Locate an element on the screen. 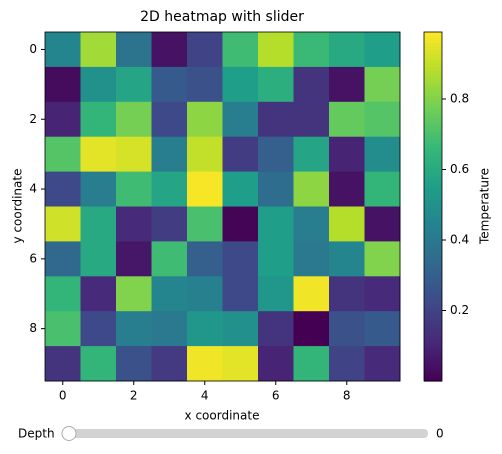 The image size is (502, 454). y-tick-label: 6 is located at coordinates (33, 258).